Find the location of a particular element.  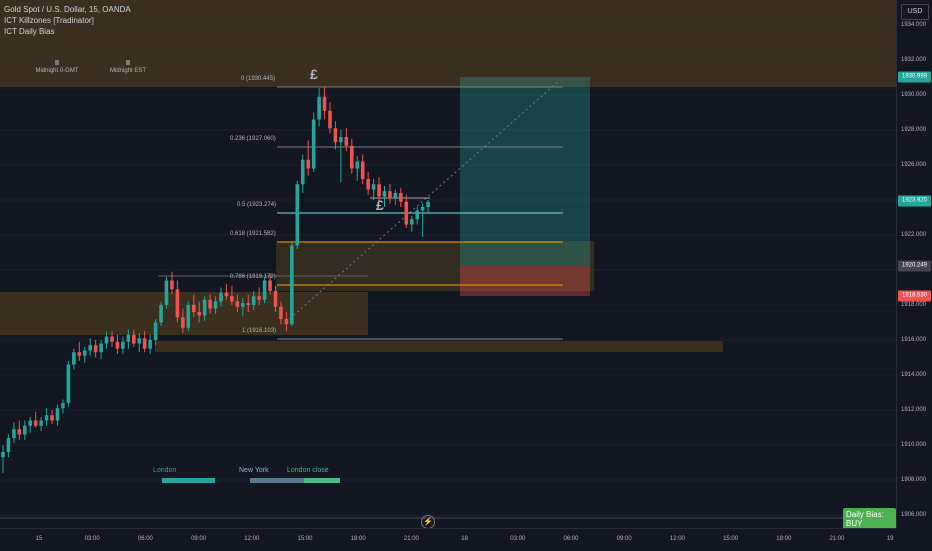

time-tick-label: 18:00 is located at coordinates (358, 539).